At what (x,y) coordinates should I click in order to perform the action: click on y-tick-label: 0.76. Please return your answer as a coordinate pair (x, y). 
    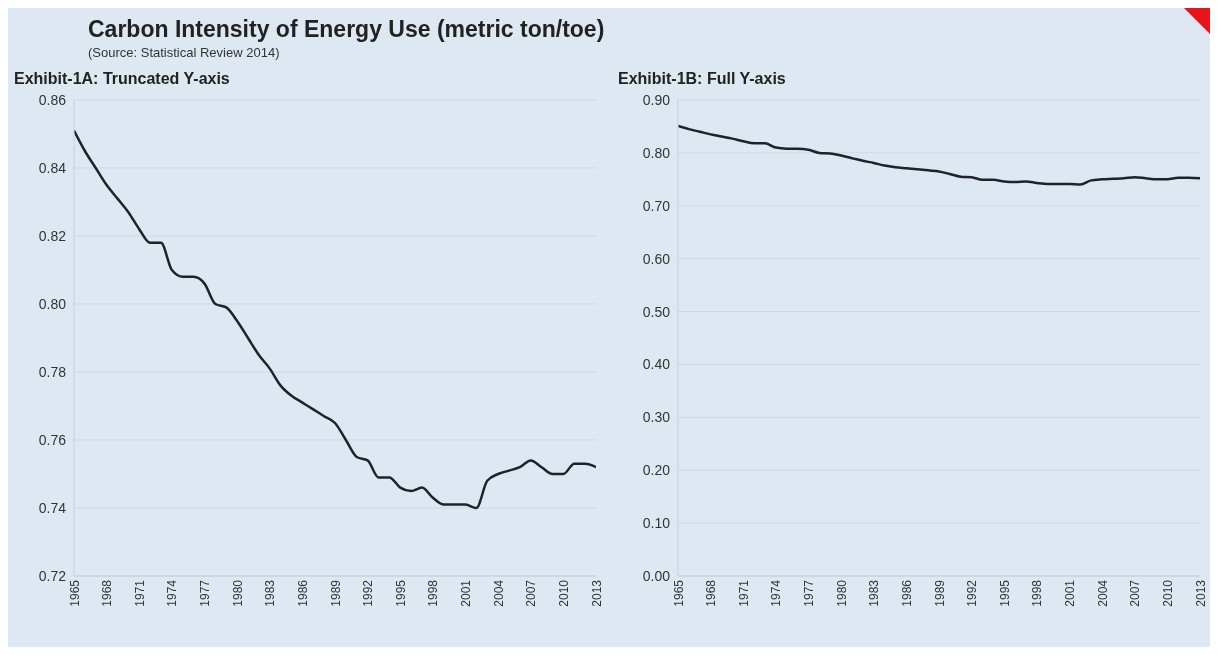
    Looking at the image, I should click on (52, 439).